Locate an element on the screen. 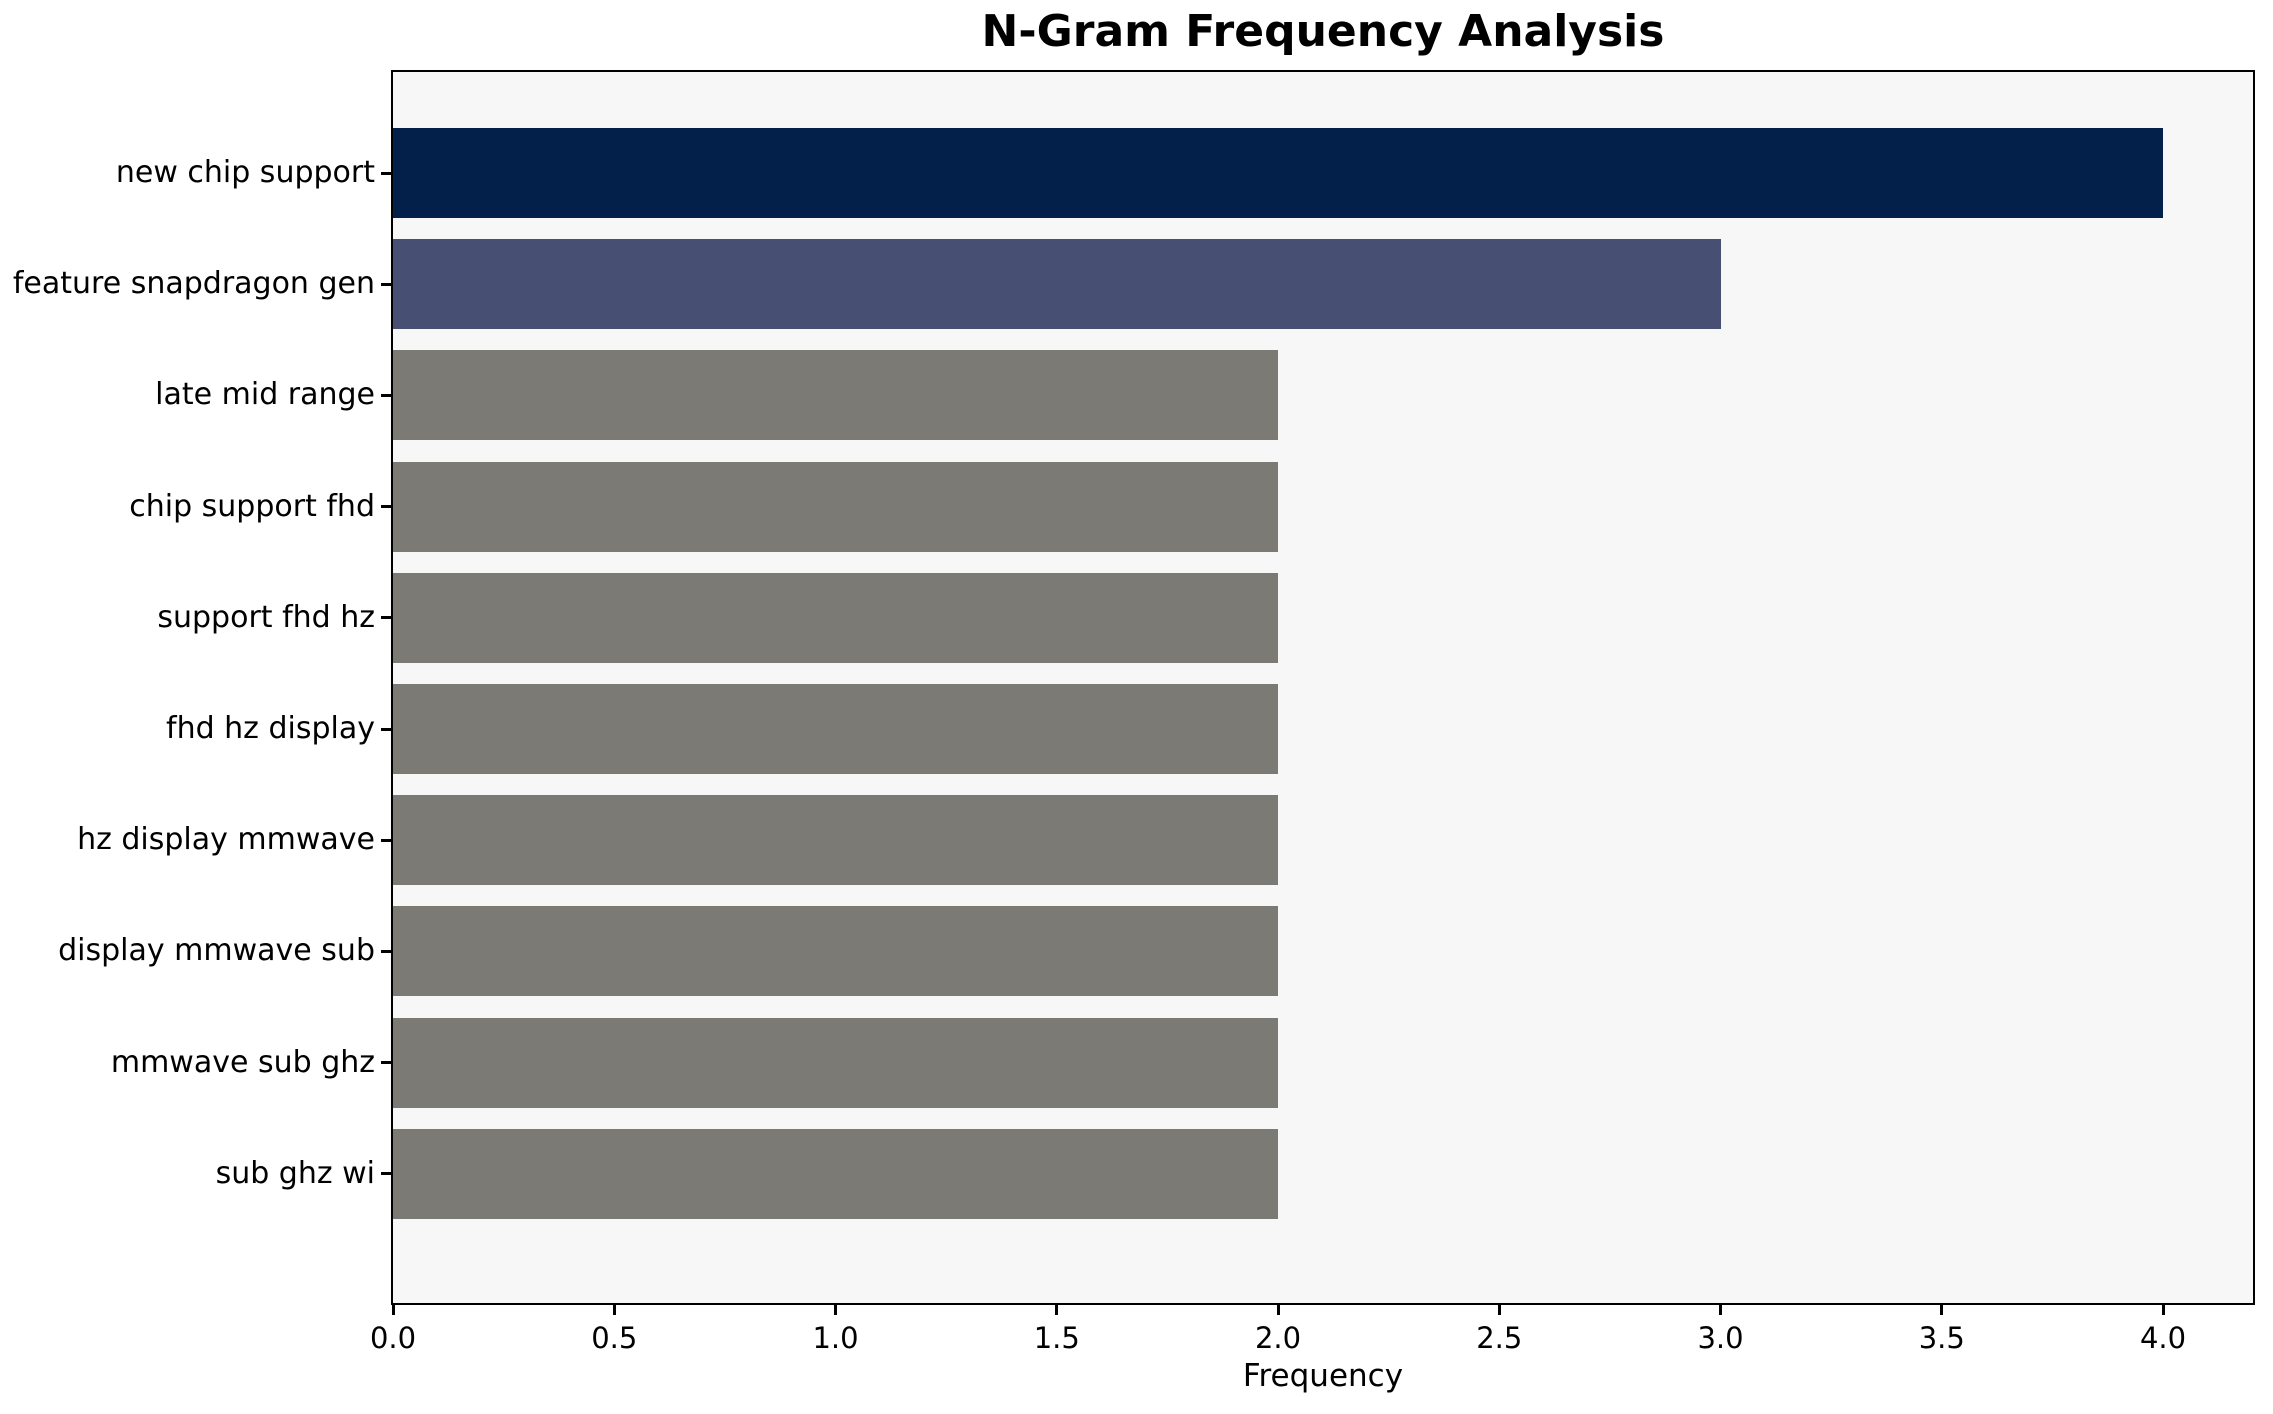 The width and height of the screenshot is (2273, 1414). x-axis-label: Frequency is located at coordinates (1323, 1376).